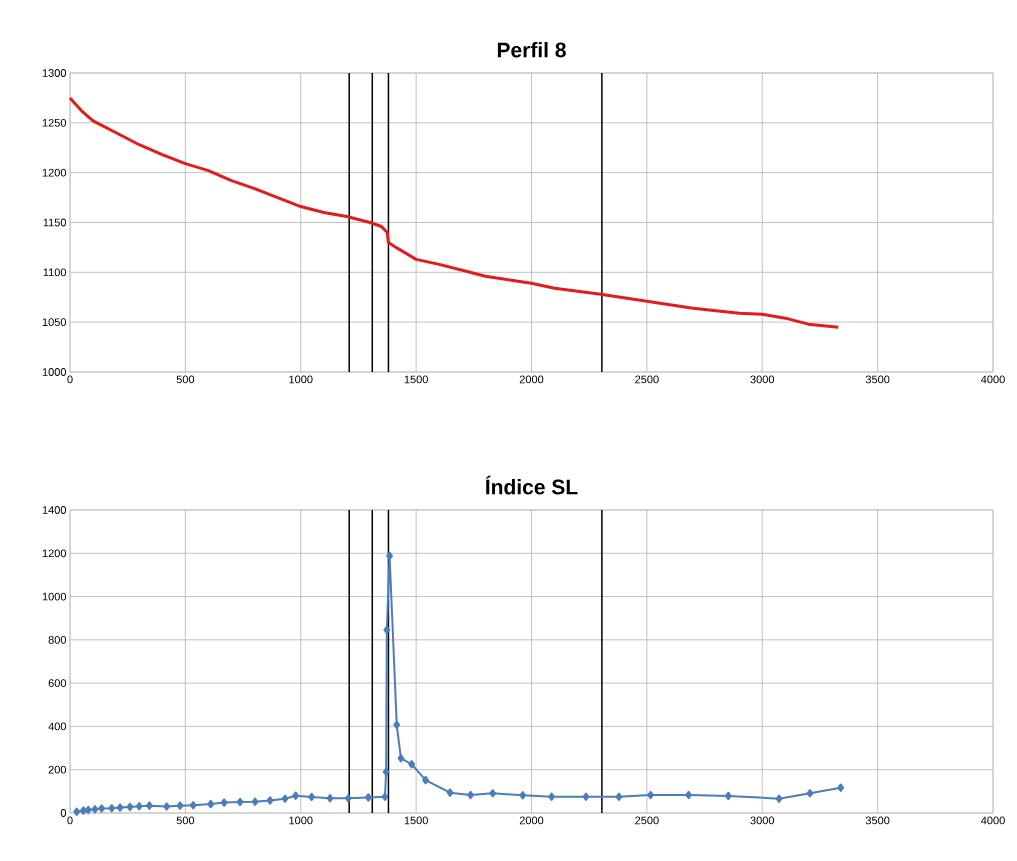 This screenshot has height=861, width=1017. Describe the element at coordinates (57, 769) in the screenshot. I see `y-tick-label: 200` at that location.